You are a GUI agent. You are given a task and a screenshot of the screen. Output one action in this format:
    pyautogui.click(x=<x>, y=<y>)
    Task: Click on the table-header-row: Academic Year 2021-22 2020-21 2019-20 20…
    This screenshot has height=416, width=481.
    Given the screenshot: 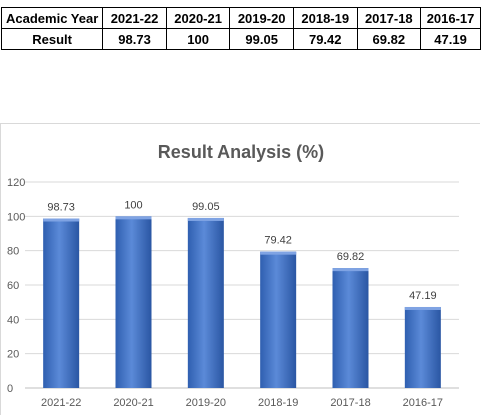 What is the action you would take?
    pyautogui.click(x=240, y=18)
    